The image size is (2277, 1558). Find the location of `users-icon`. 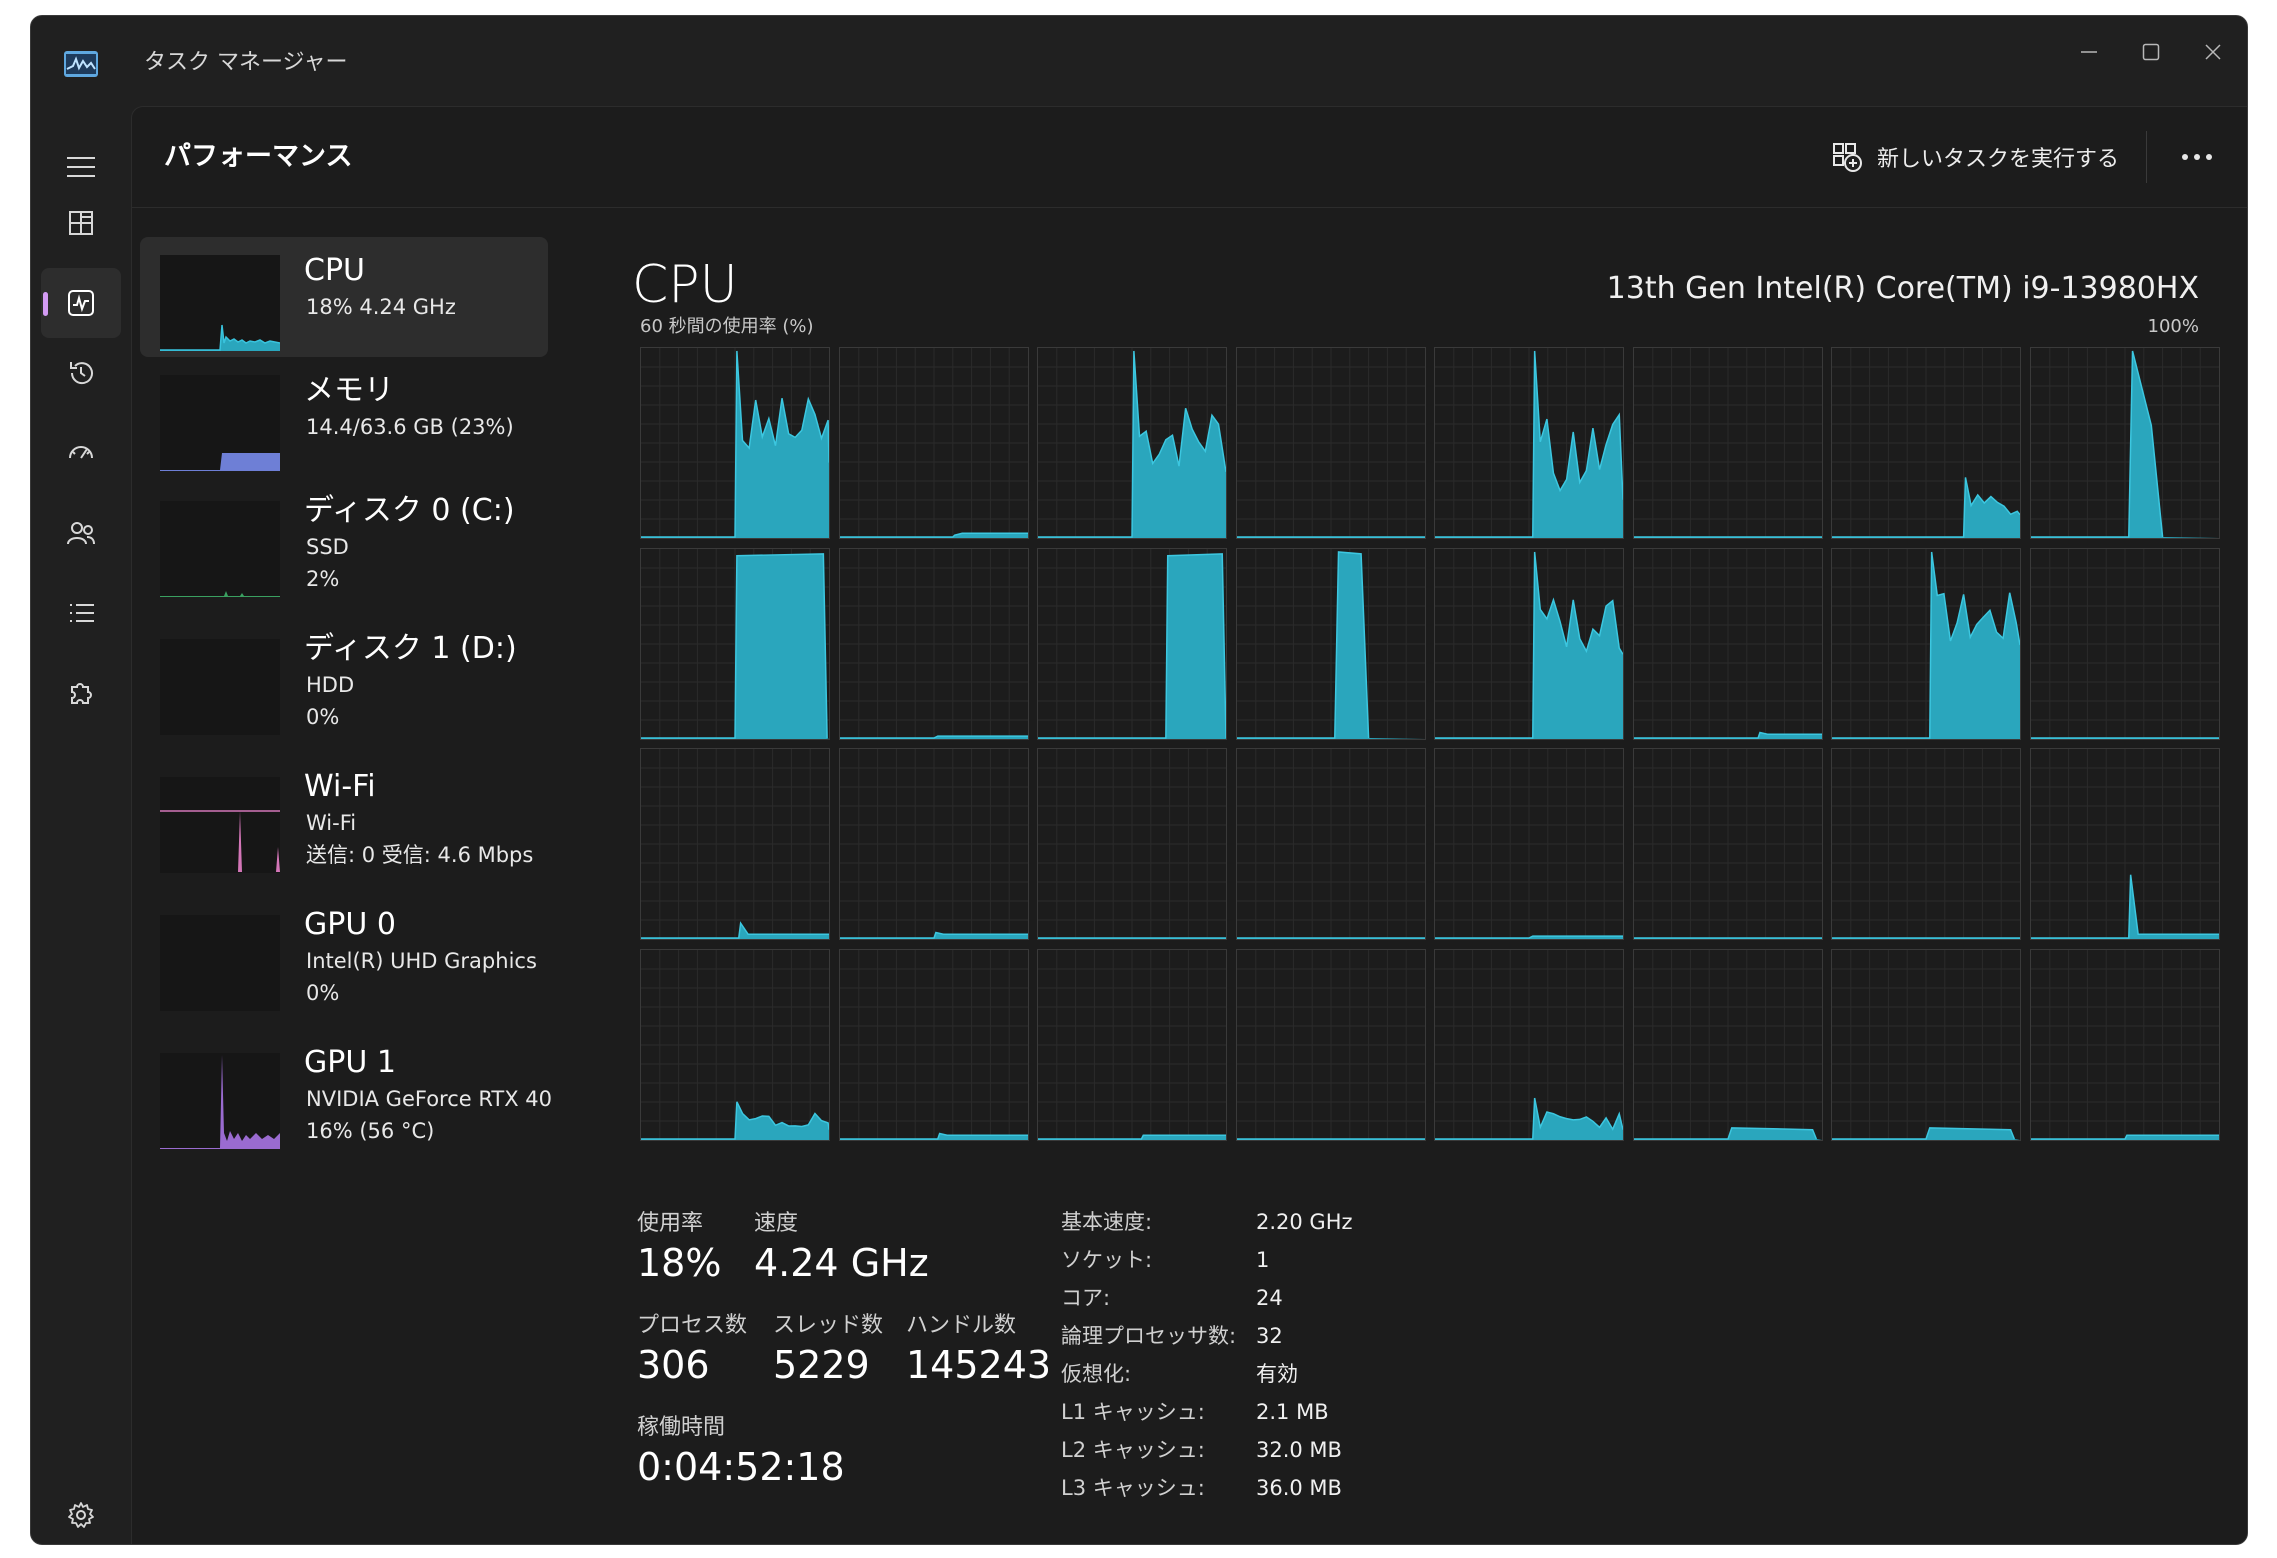

users-icon is located at coordinates (81, 533).